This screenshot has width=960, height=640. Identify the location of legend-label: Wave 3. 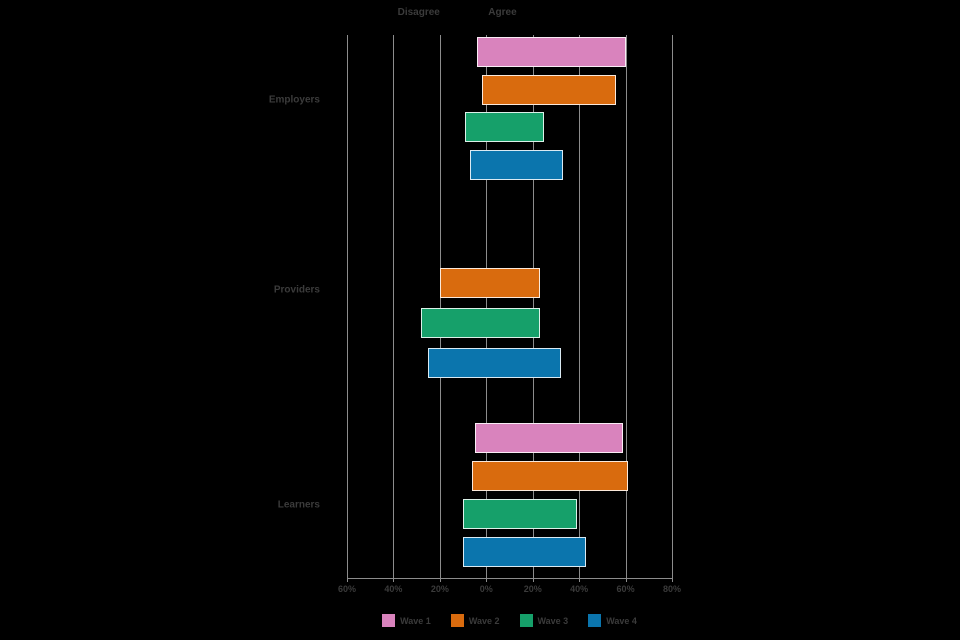
(553, 620).